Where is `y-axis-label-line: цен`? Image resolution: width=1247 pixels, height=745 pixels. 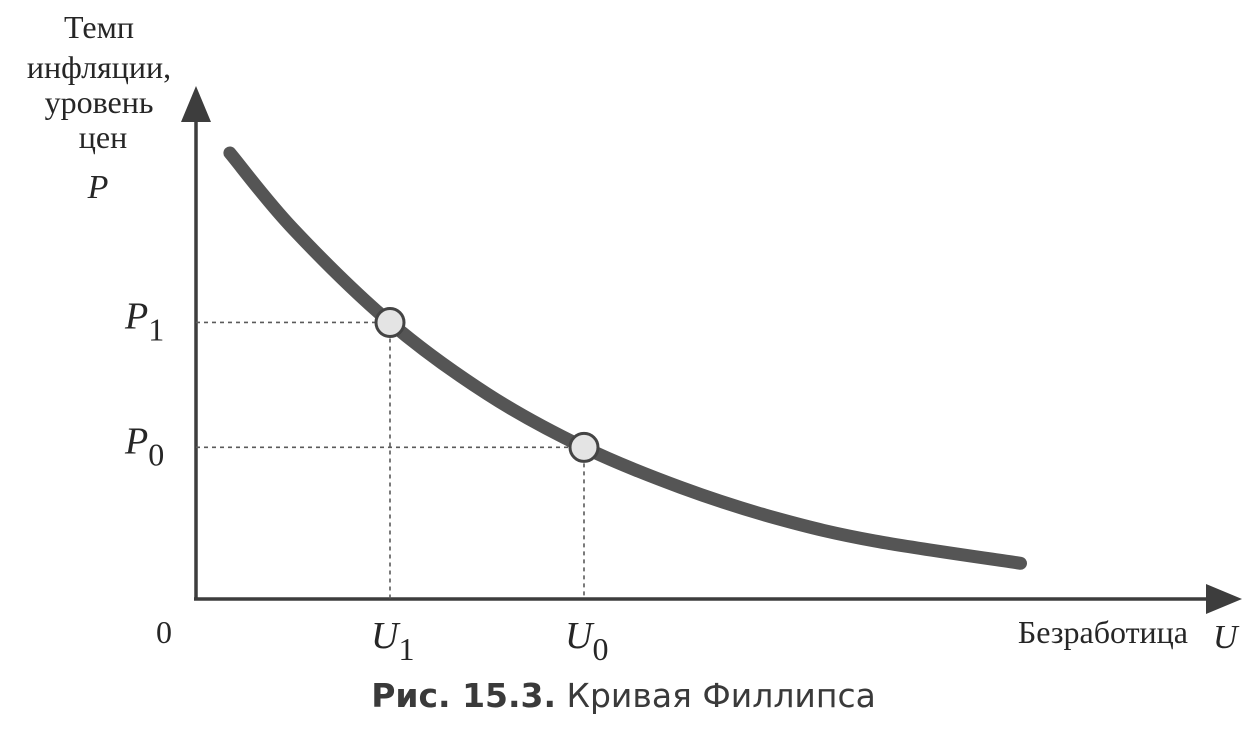 y-axis-label-line: цен is located at coordinates (103, 137).